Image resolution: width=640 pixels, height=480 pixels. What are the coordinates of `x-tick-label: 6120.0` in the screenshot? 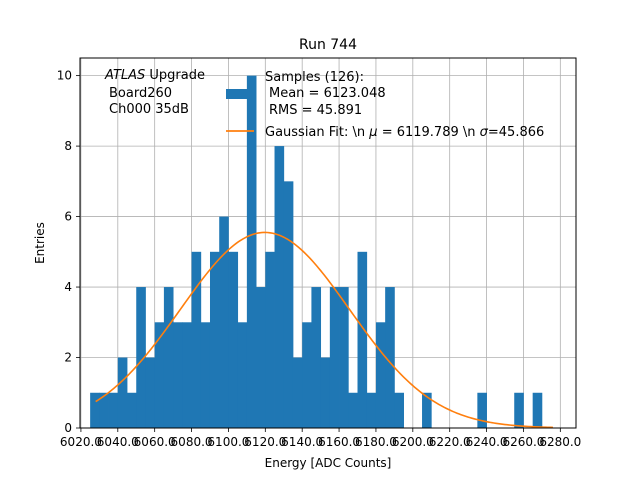 It's located at (265, 442).